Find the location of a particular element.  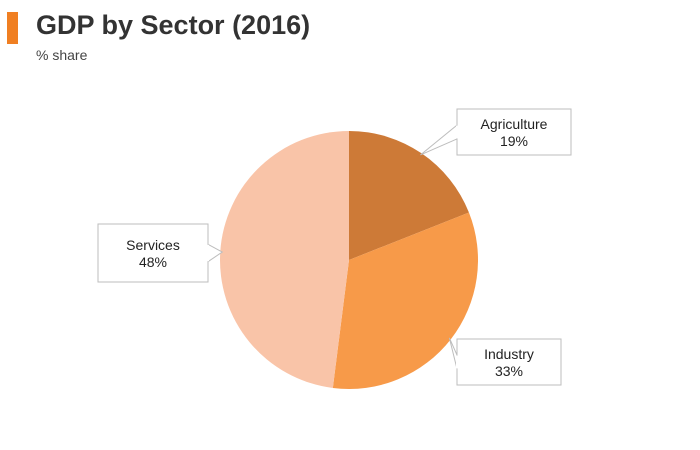

slice-value-label: 33% is located at coordinates (509, 371).